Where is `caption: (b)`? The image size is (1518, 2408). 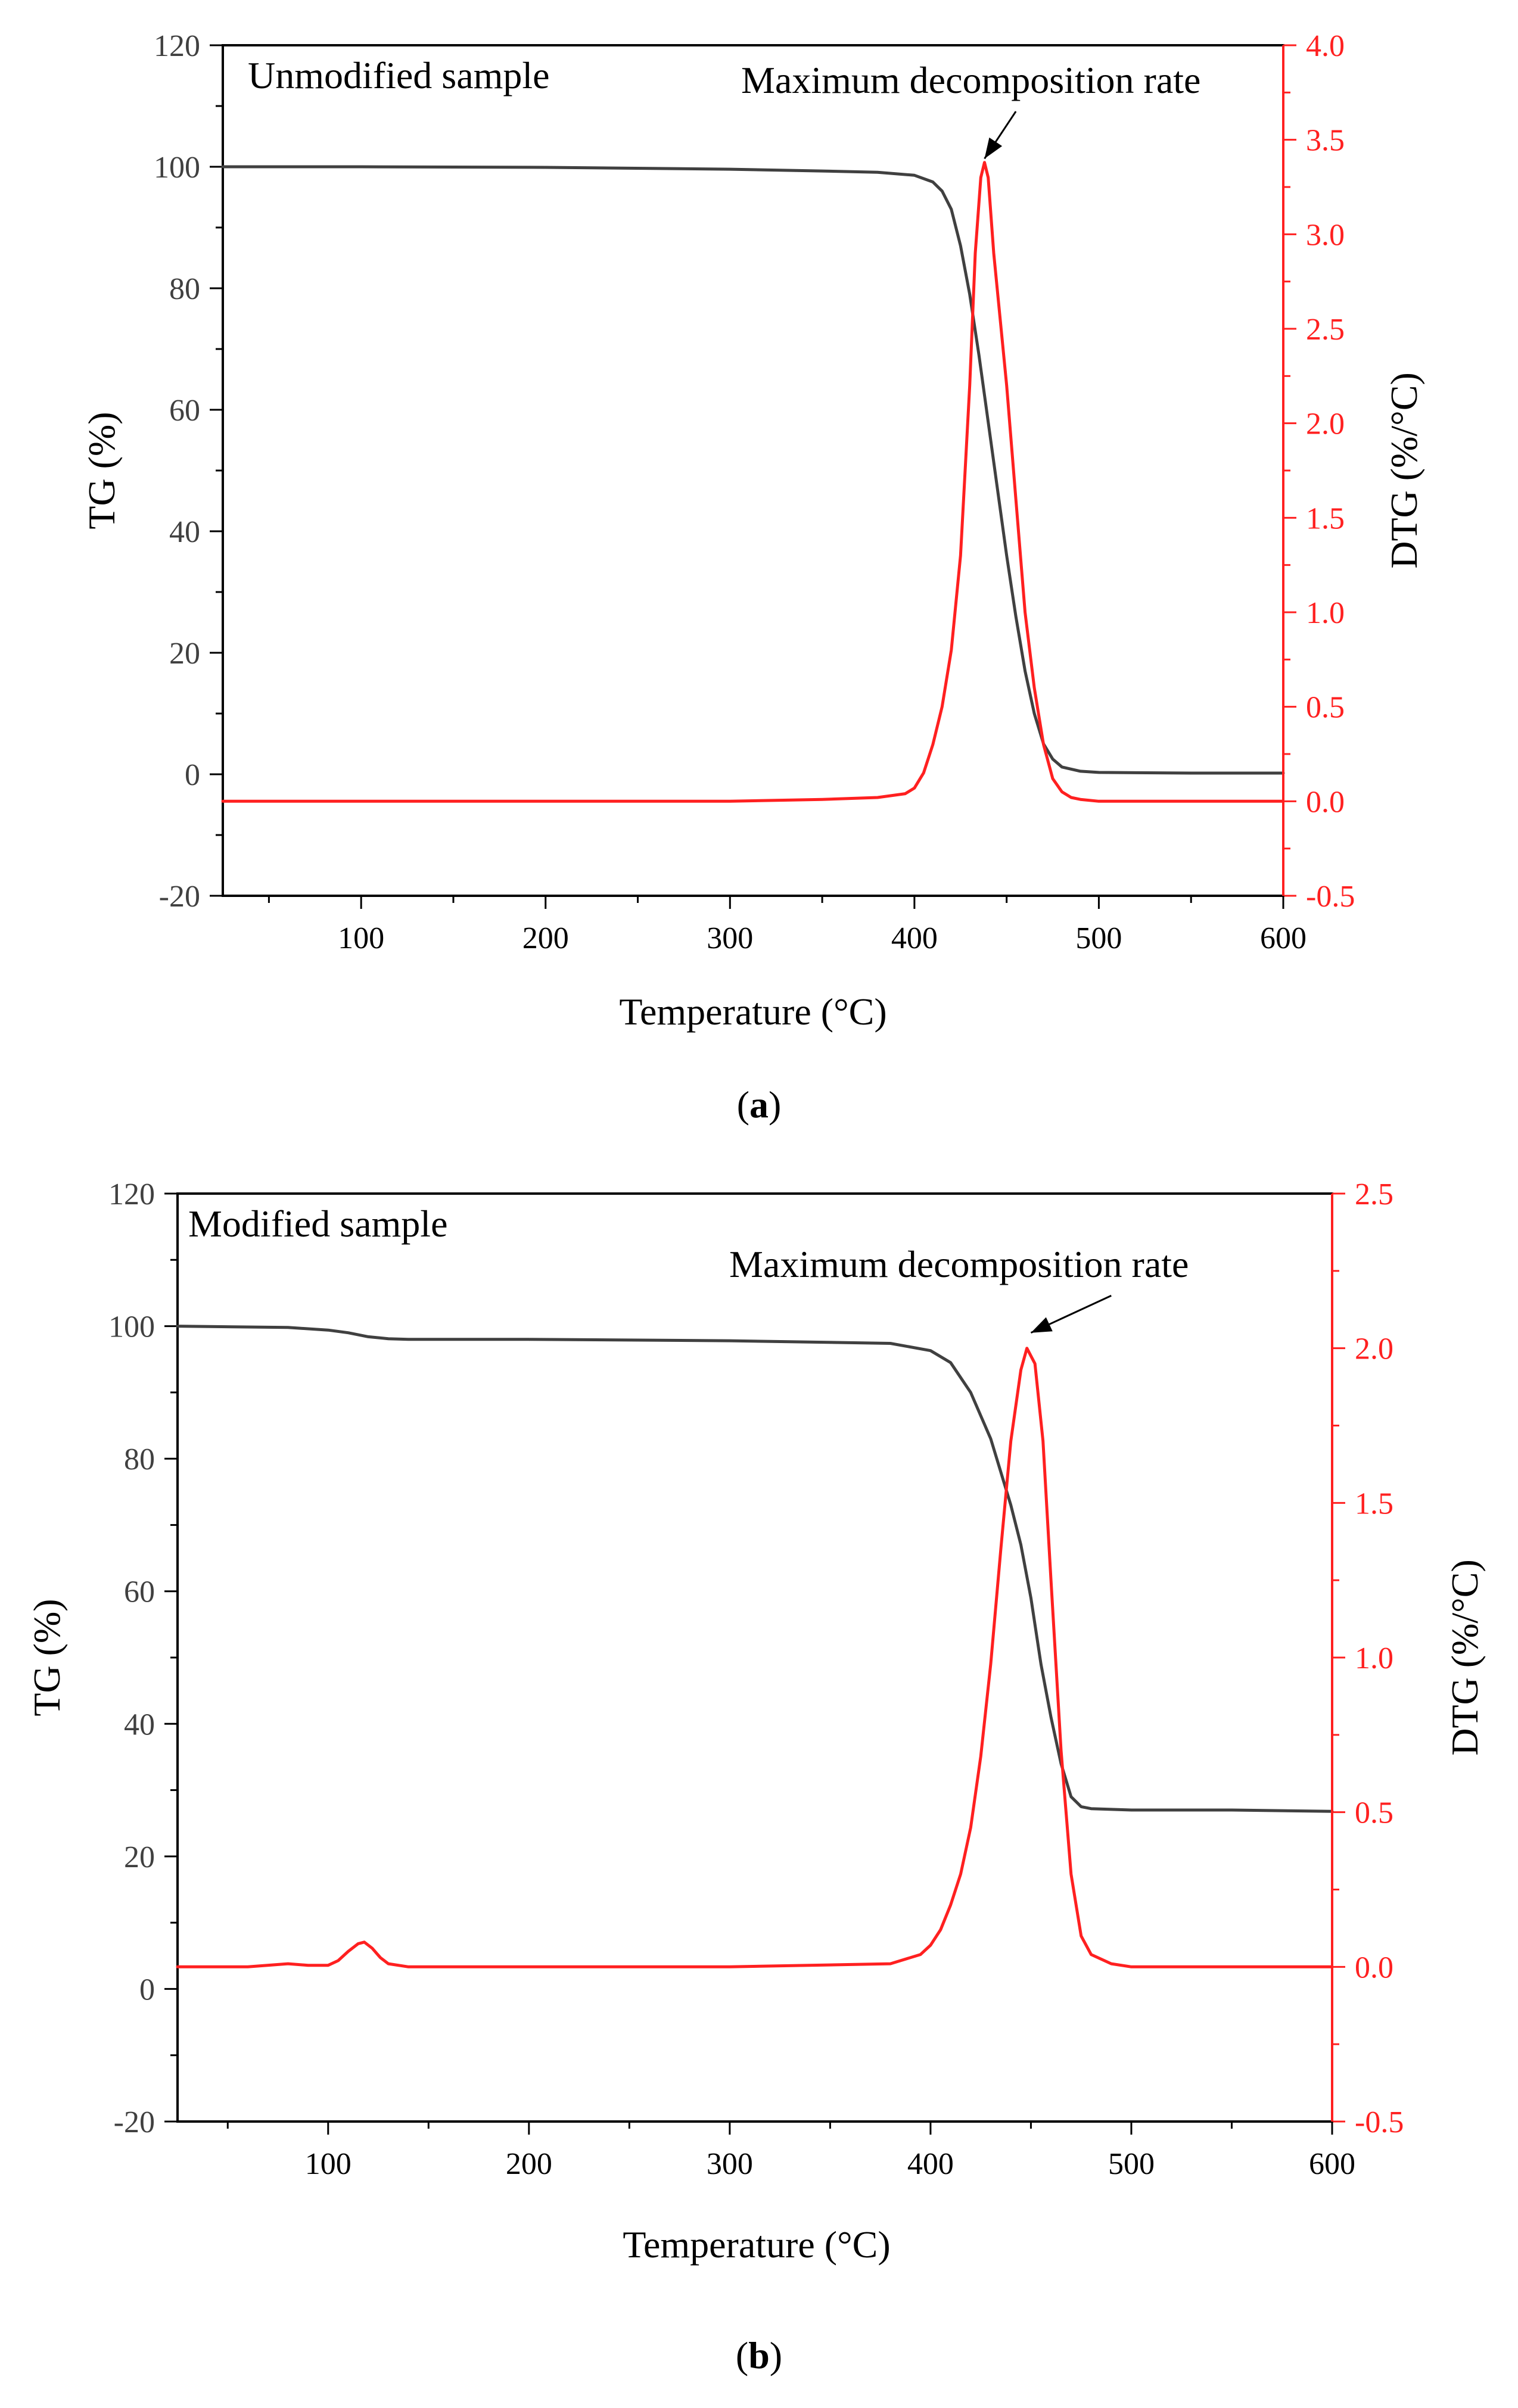
caption: (b) is located at coordinates (759, 2355).